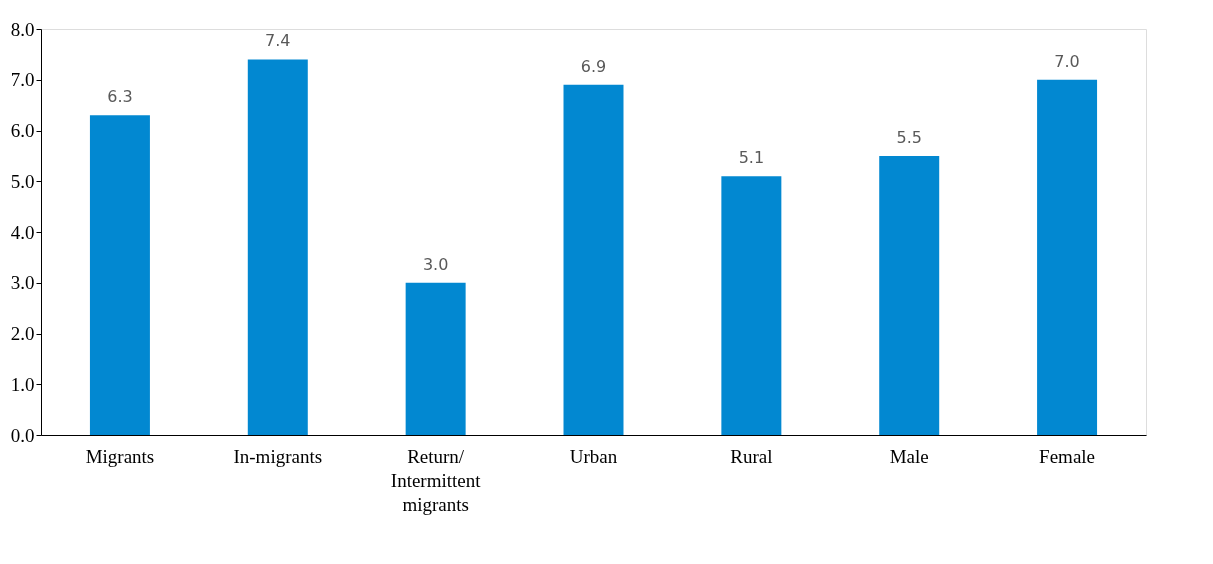  Describe the element at coordinates (22, 333) in the screenshot. I see `y-tick-label: 2.0` at that location.